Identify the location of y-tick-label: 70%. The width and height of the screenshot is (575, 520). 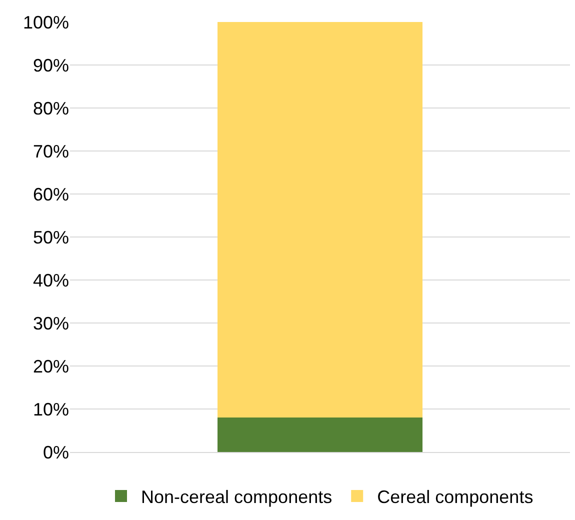
(50, 151).